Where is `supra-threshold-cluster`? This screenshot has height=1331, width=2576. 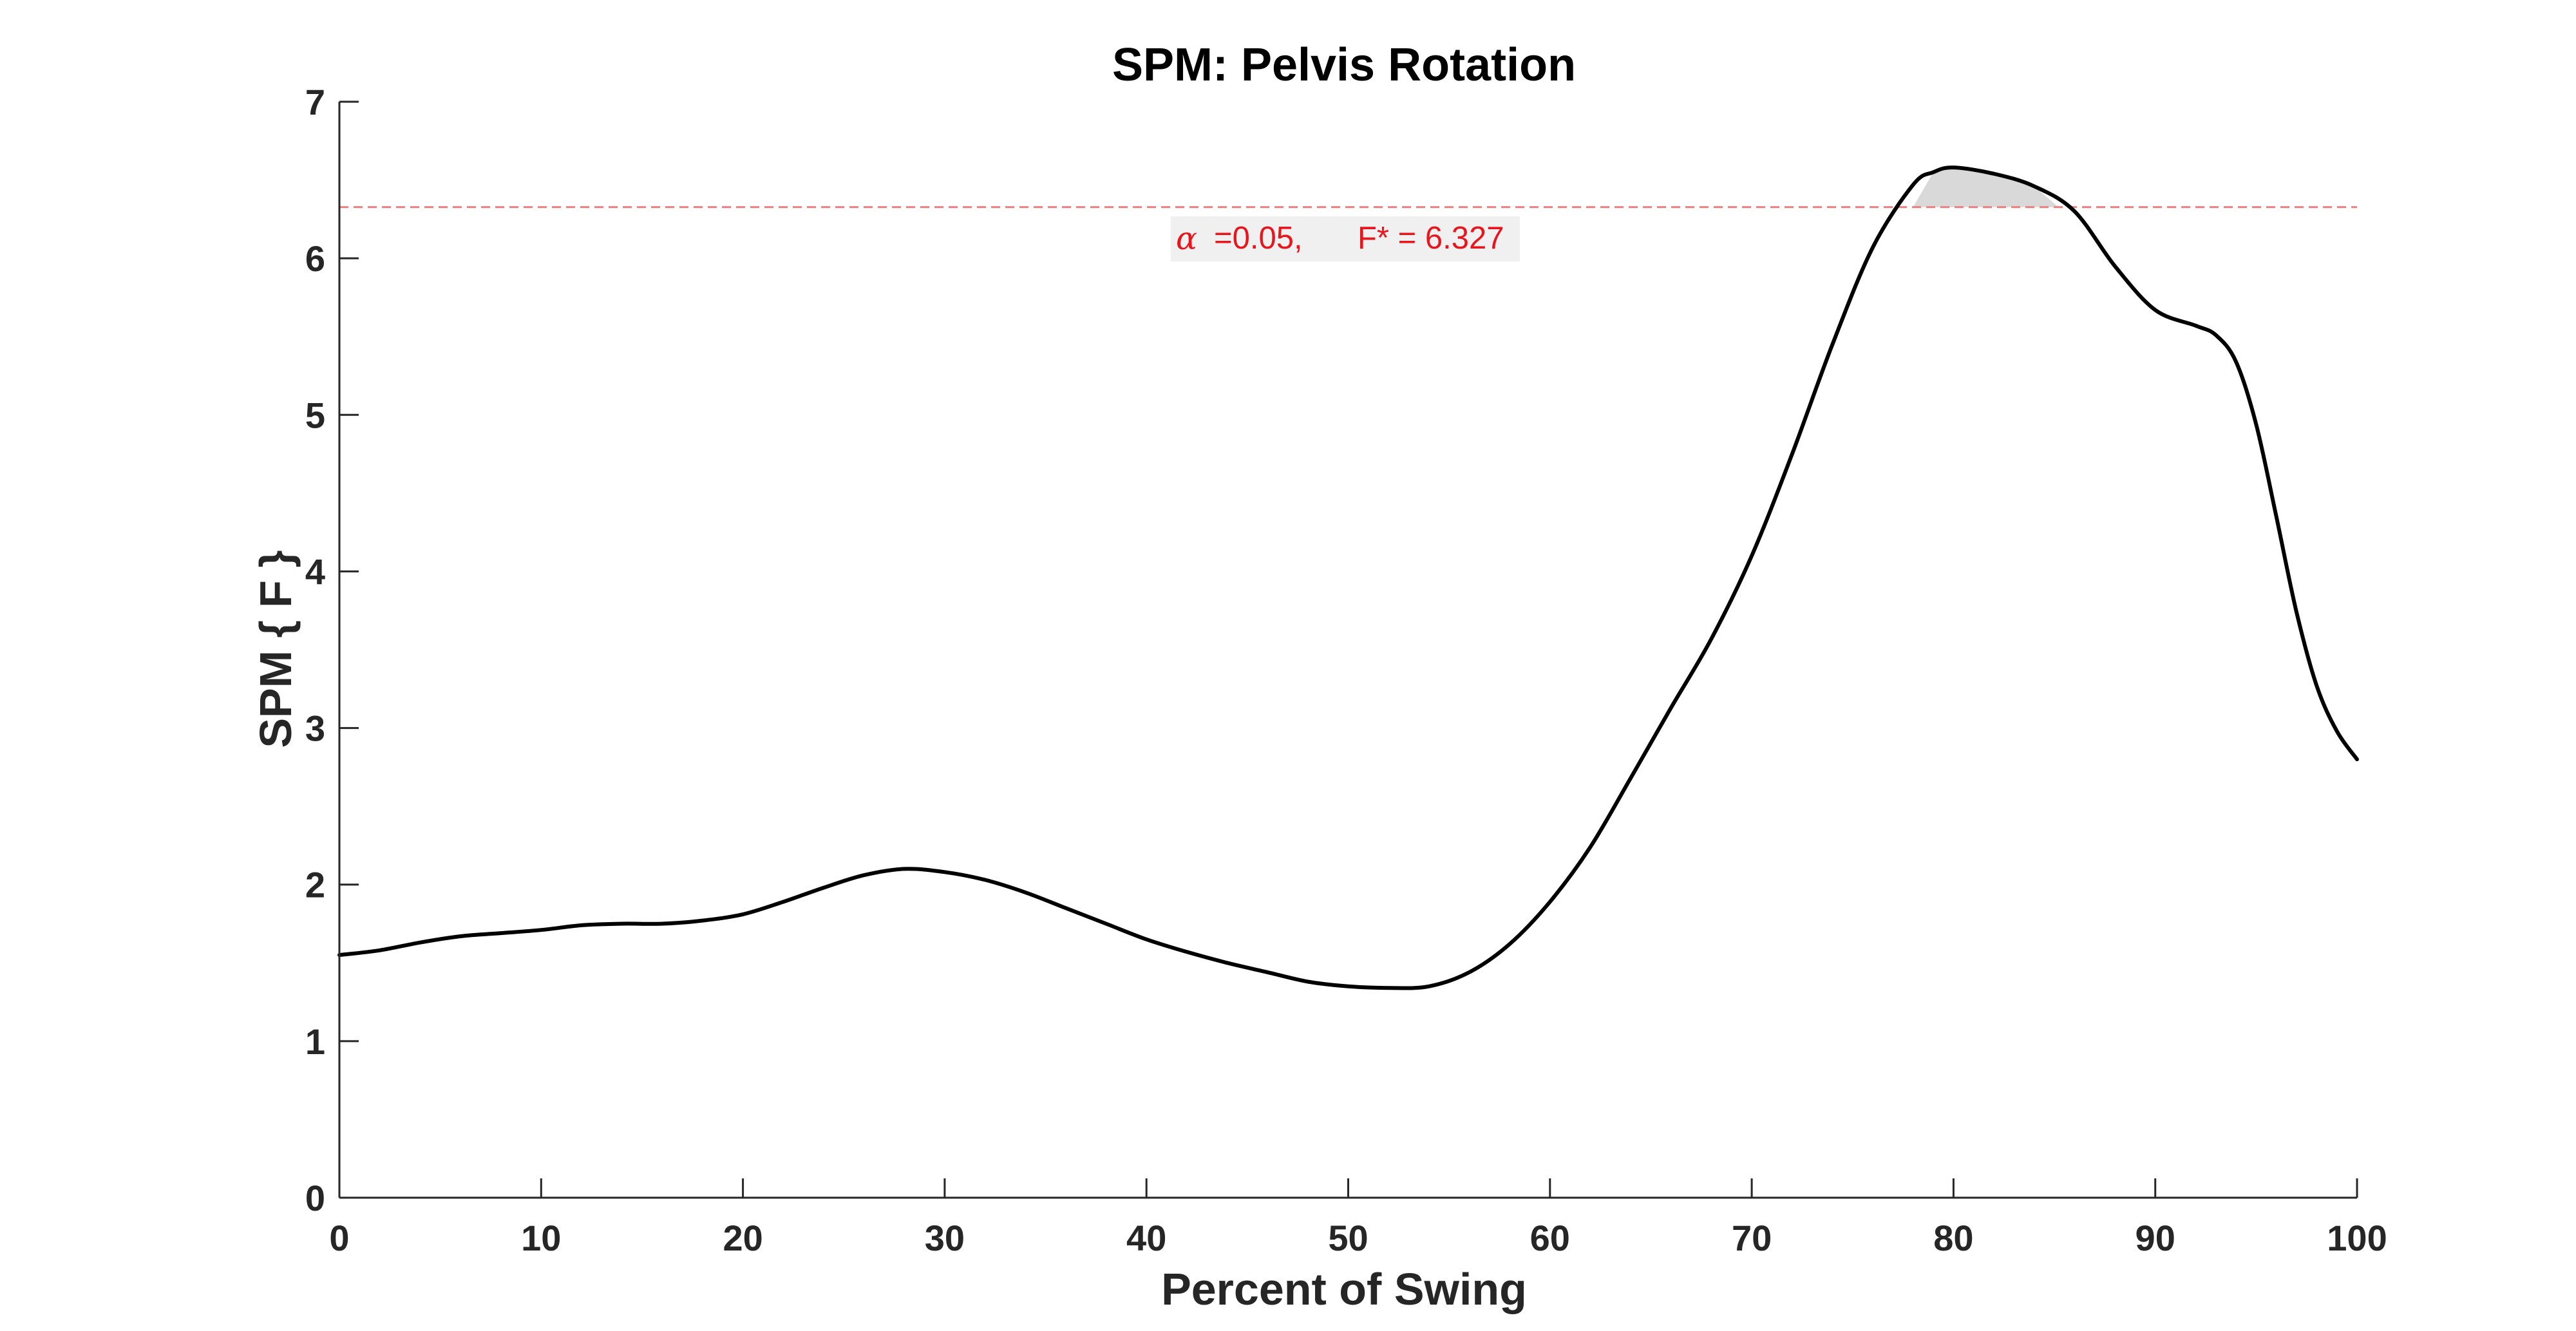 supra-threshold-cluster is located at coordinates (1986, 187).